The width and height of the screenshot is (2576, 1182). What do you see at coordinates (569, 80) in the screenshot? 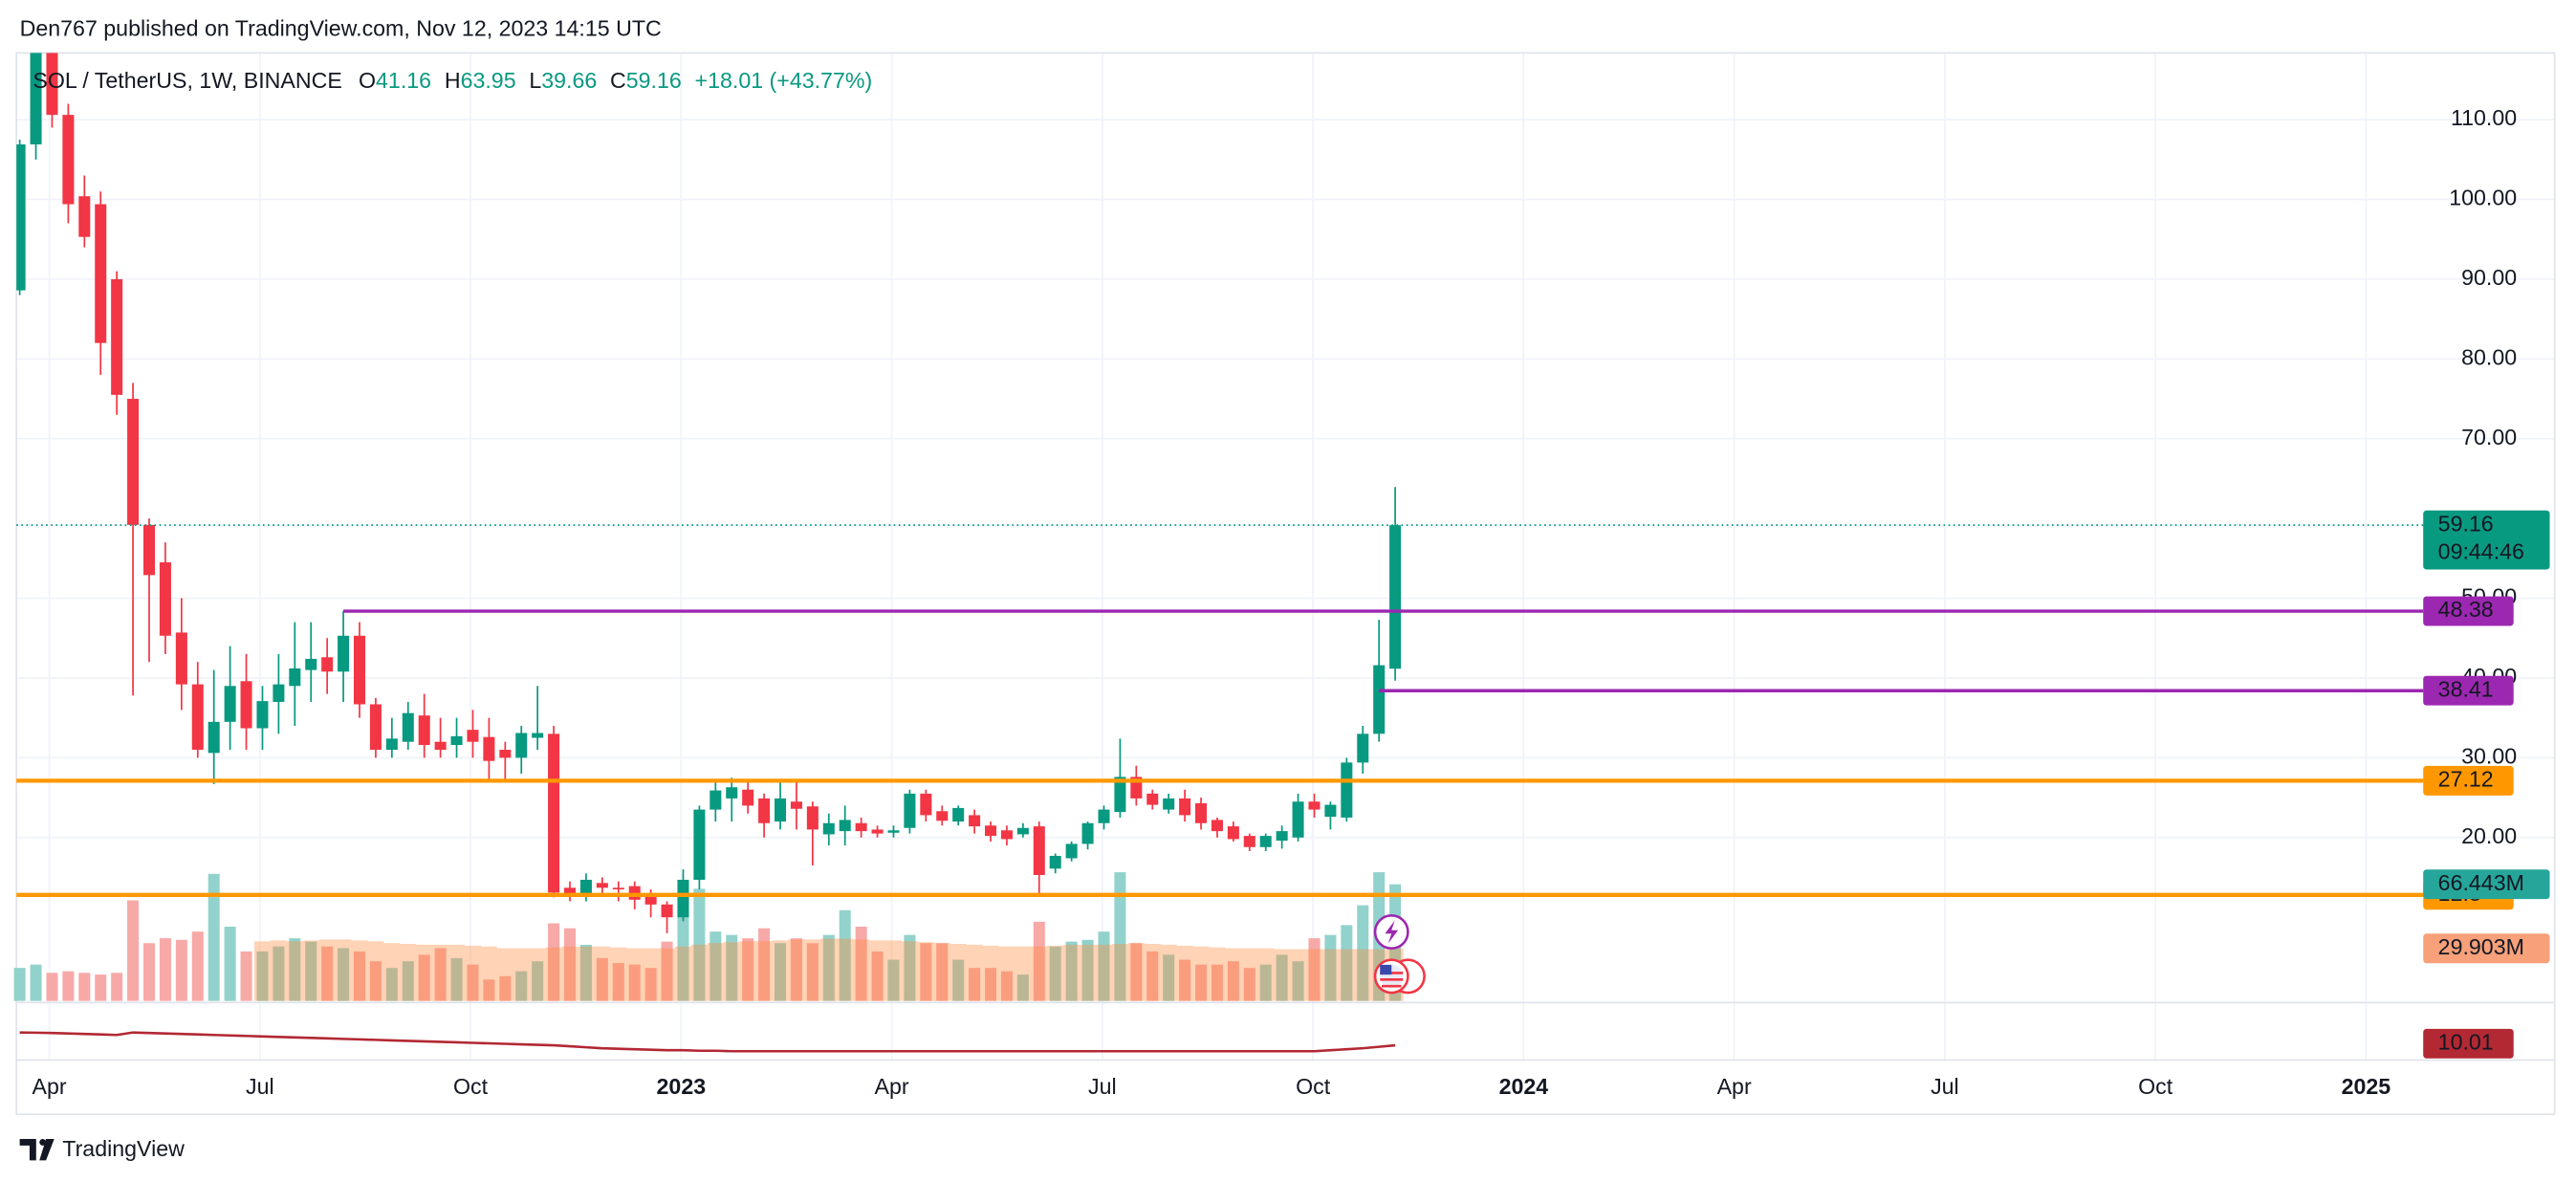
I see `legend-value: 39.66` at bounding box center [569, 80].